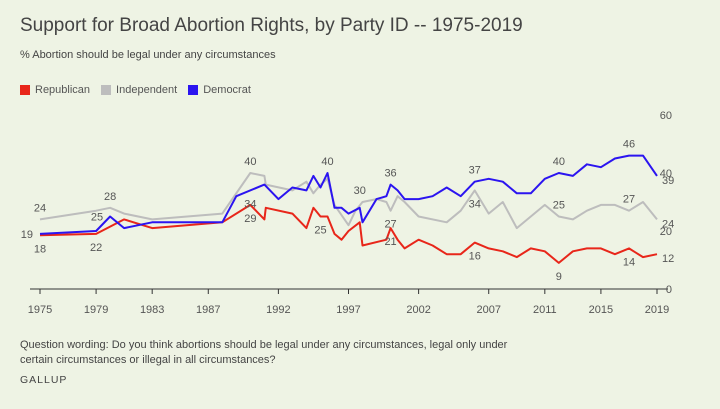  I want to click on data-label-republican-22: 22, so click(96, 248).